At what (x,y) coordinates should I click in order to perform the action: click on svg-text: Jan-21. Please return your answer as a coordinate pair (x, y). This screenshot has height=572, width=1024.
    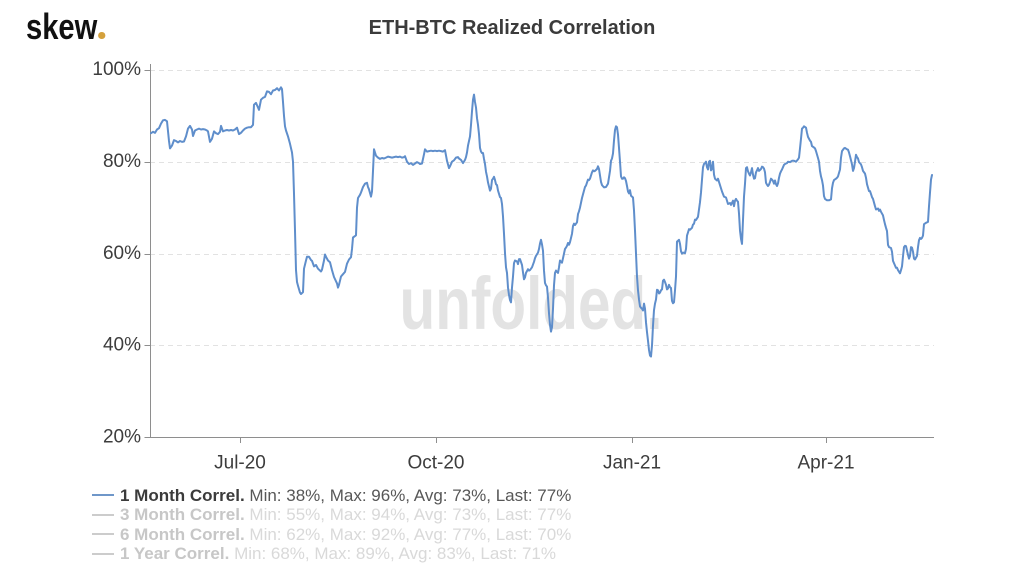
    Looking at the image, I should click on (632, 463).